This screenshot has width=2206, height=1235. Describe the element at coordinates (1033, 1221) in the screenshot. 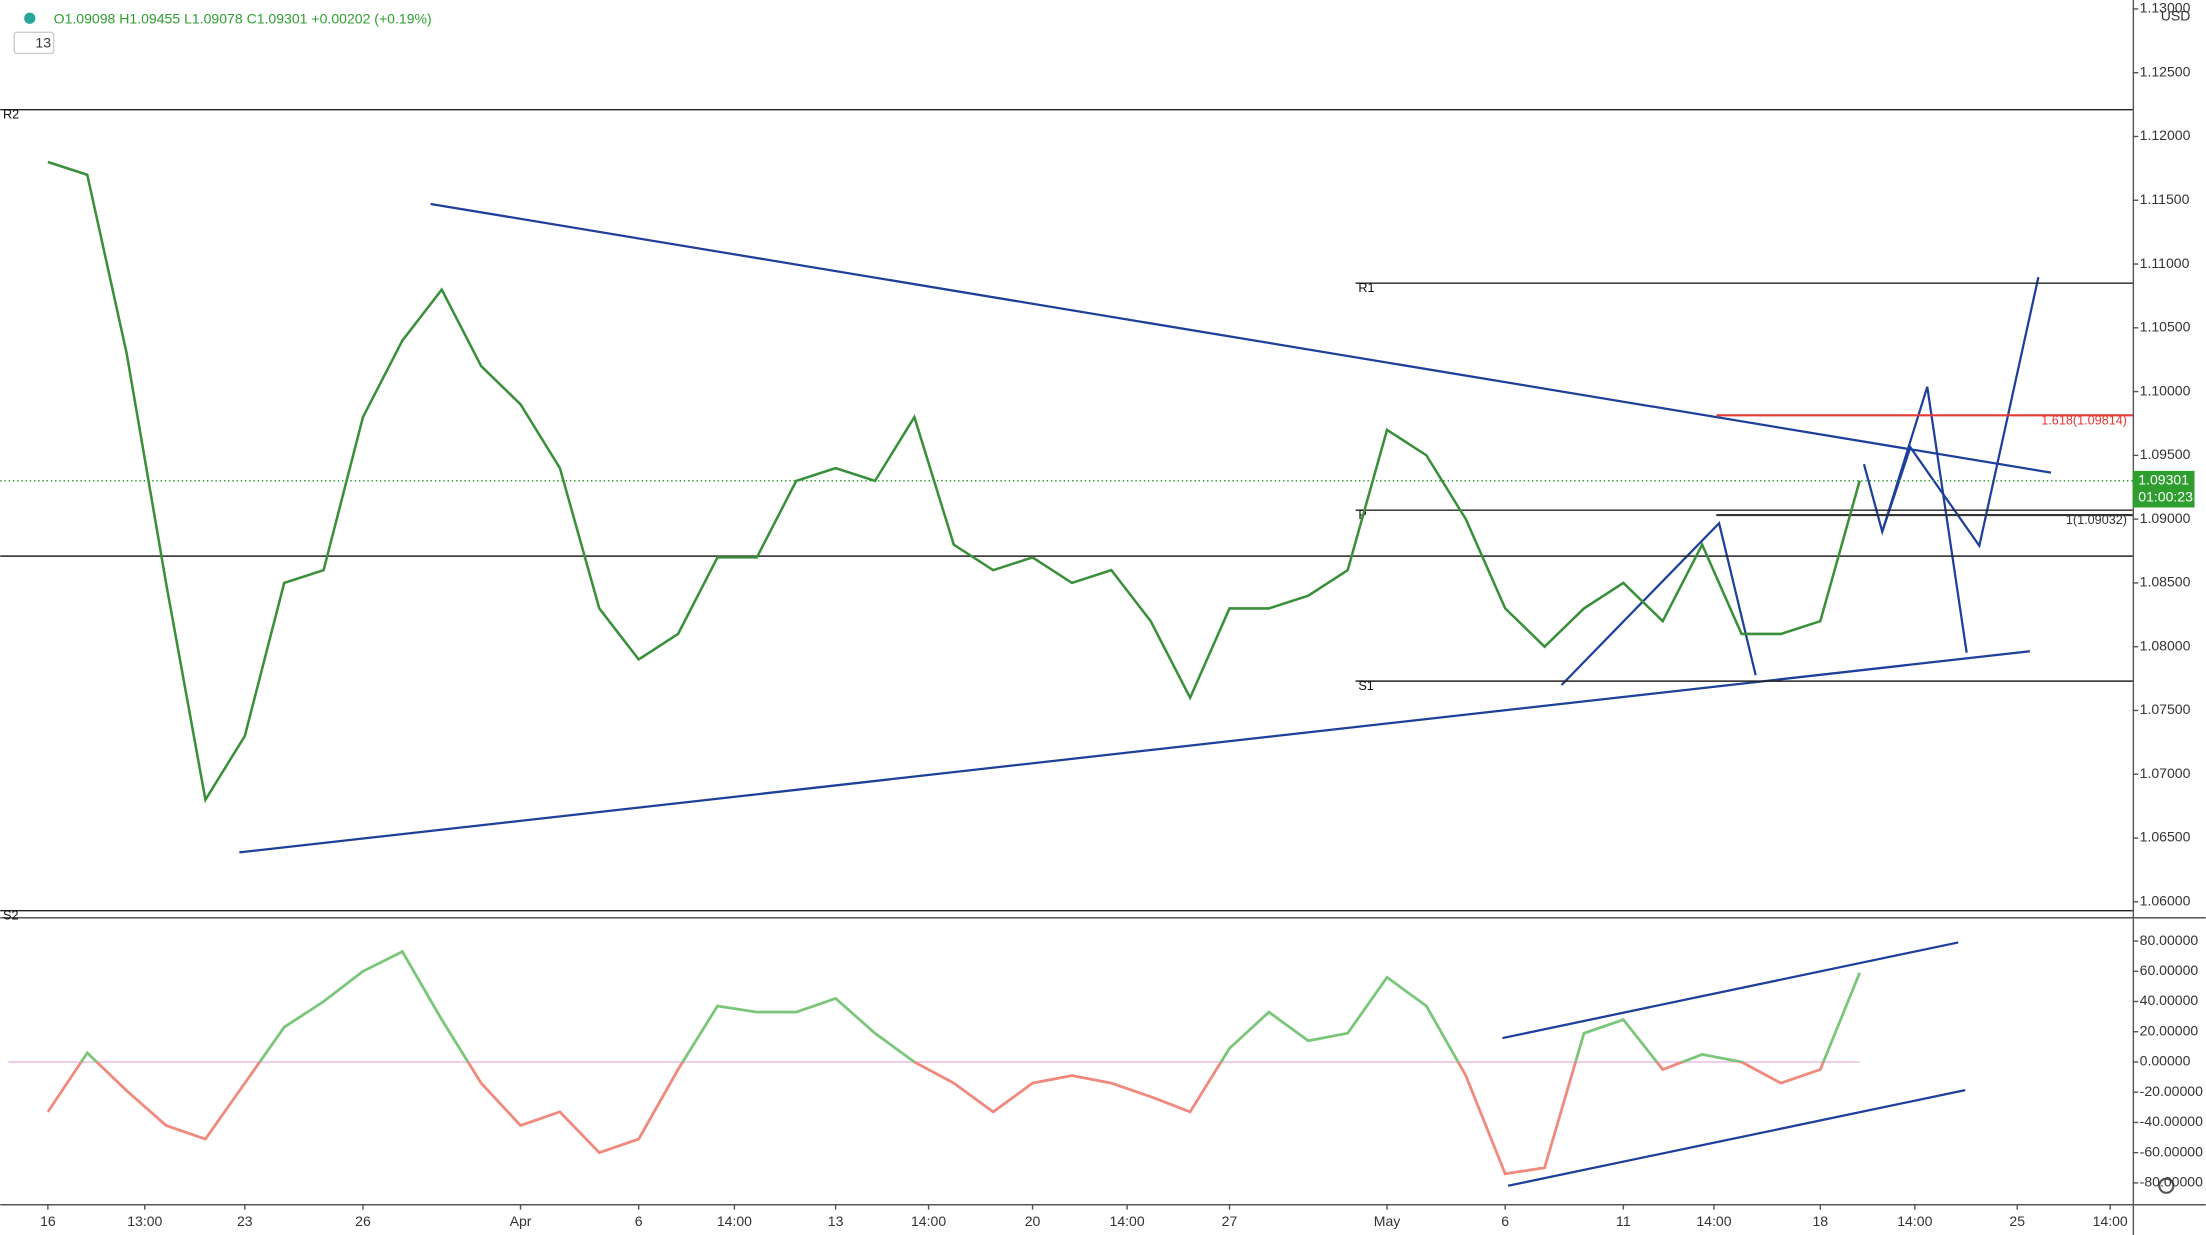

I see `x-tick-label: 20` at that location.